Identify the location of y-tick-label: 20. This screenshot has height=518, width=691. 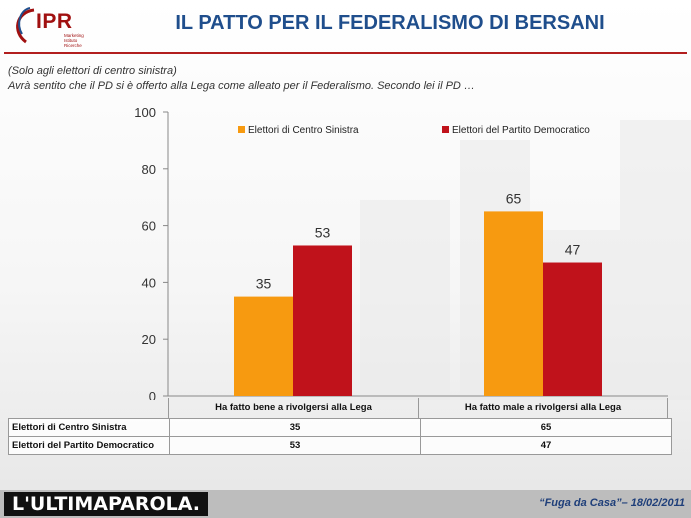
(149, 339).